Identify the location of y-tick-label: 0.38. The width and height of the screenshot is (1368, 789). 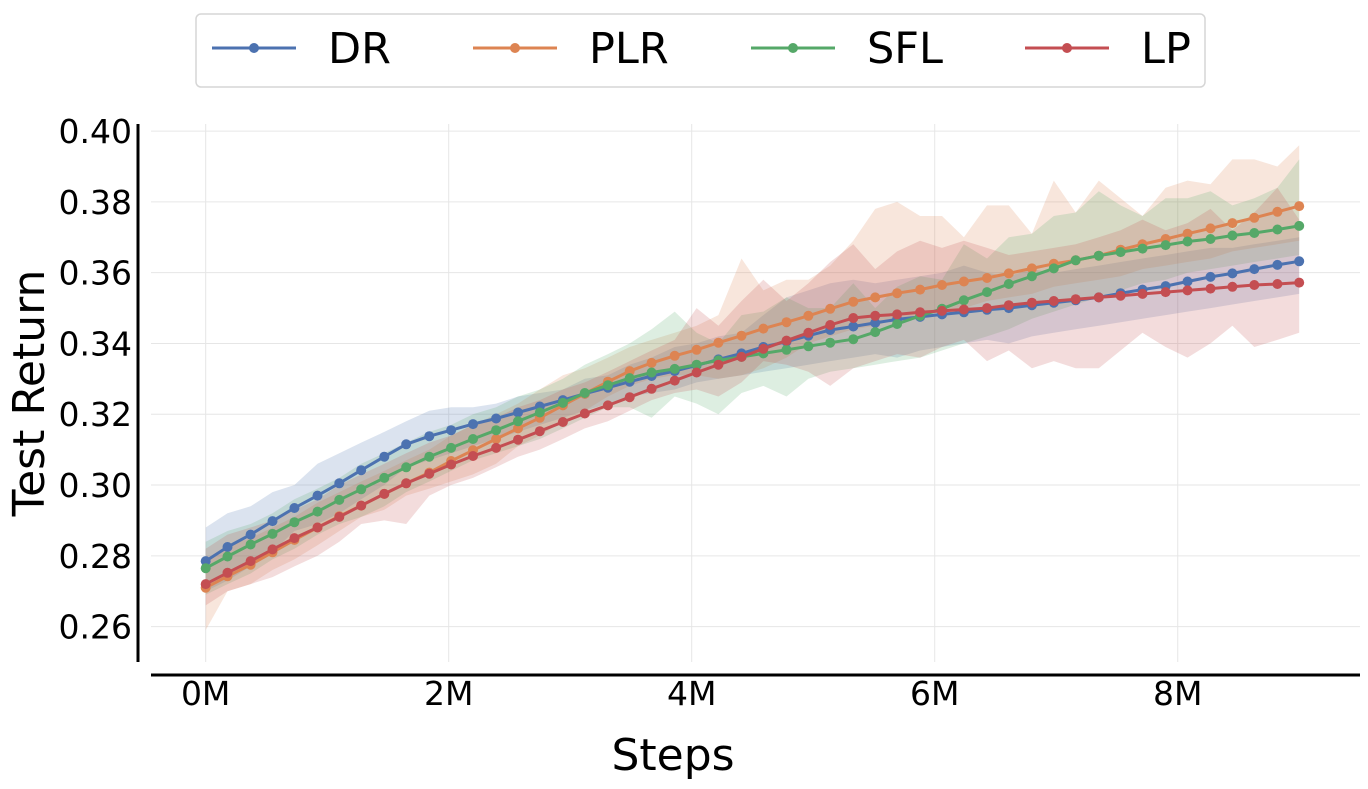
(95, 202).